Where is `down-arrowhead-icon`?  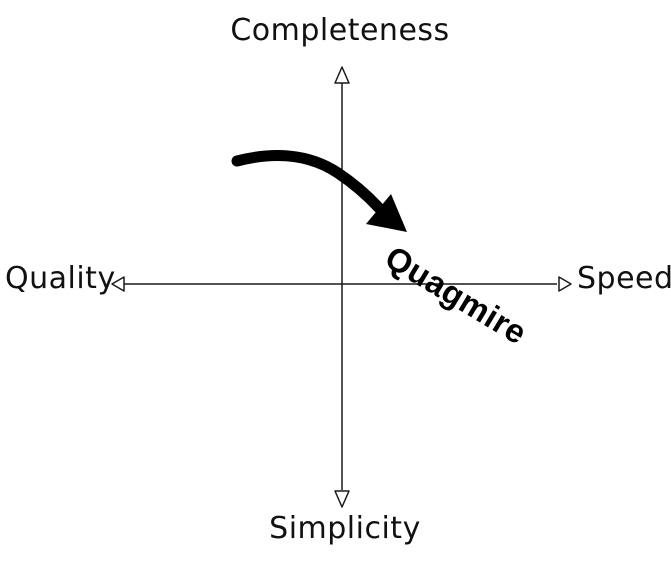 down-arrowhead-icon is located at coordinates (342, 499).